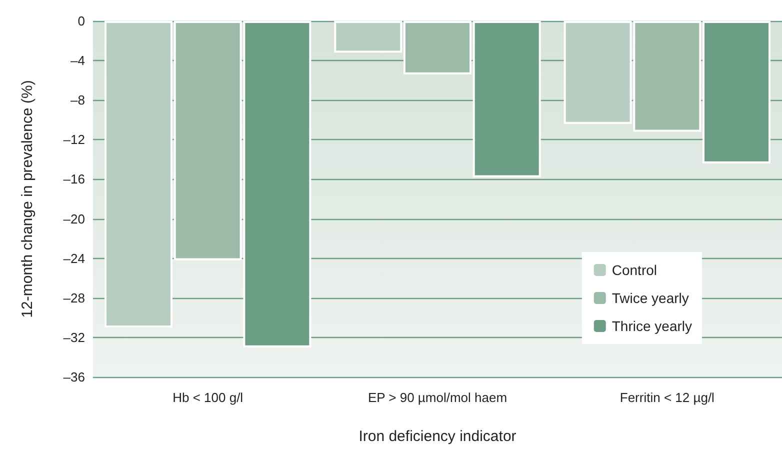 This screenshot has height=452, width=782. What do you see at coordinates (74, 140) in the screenshot?
I see `y-tick-label: –12` at bounding box center [74, 140].